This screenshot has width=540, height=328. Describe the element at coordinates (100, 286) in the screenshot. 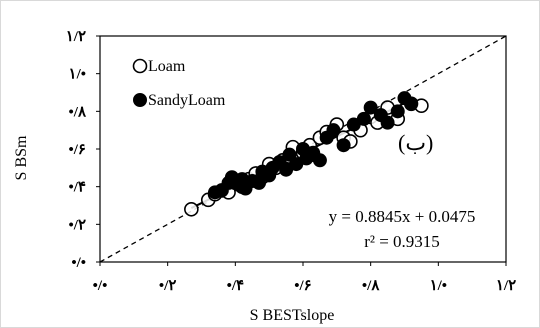

I see `x-tick-label: •/•` at that location.